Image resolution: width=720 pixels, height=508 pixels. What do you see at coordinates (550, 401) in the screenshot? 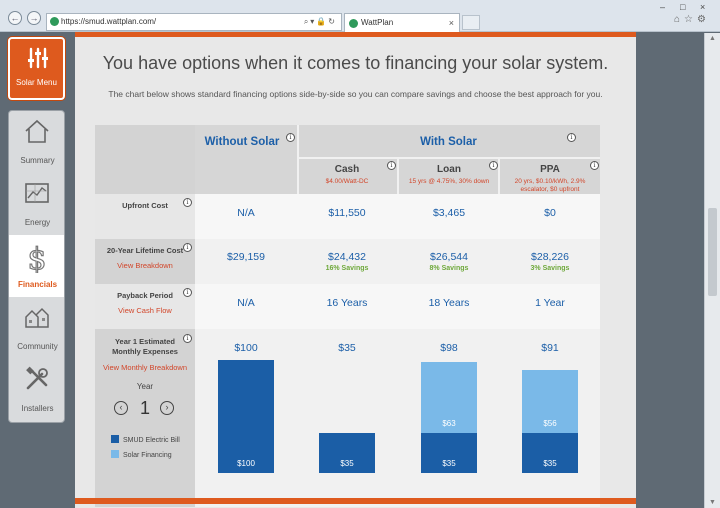
I see `bar-financing-ppa: $56` at bounding box center [550, 401].